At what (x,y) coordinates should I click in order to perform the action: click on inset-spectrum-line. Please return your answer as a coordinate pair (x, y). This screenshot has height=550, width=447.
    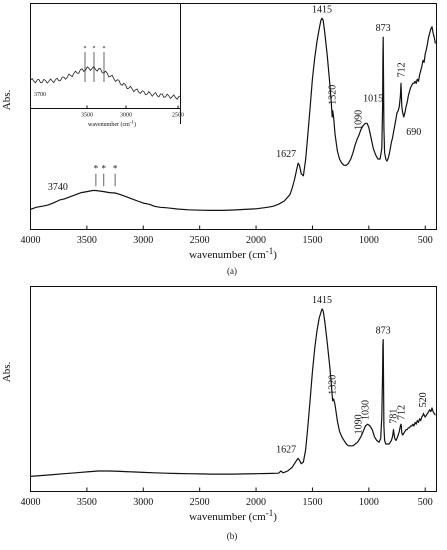
    Looking at the image, I should click on (105, 82).